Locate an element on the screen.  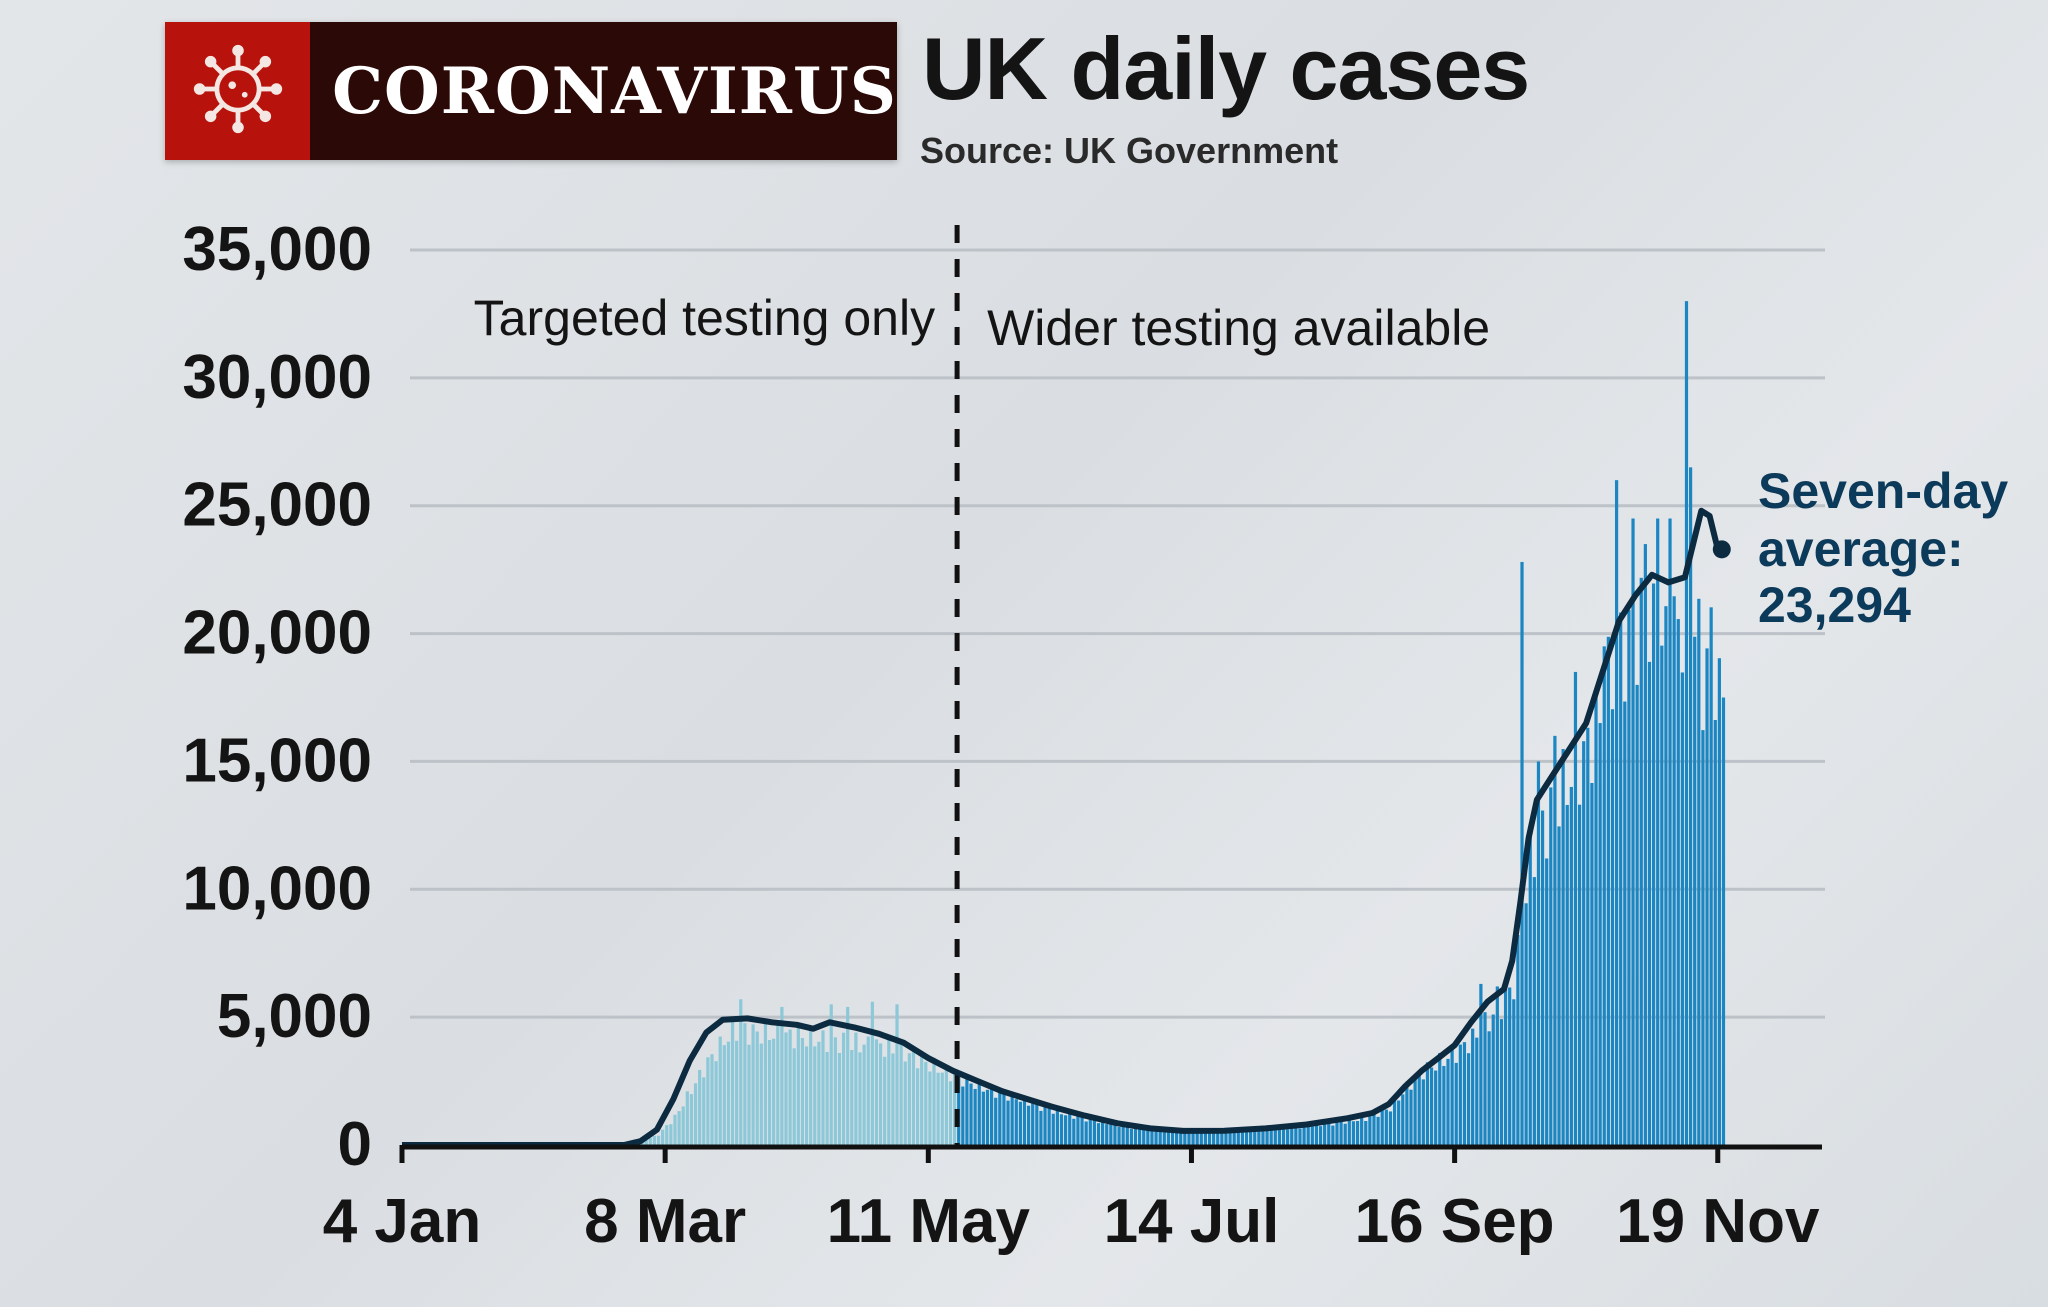
coronavirus-badge: CORONAVIRUS is located at coordinates (531, 91).